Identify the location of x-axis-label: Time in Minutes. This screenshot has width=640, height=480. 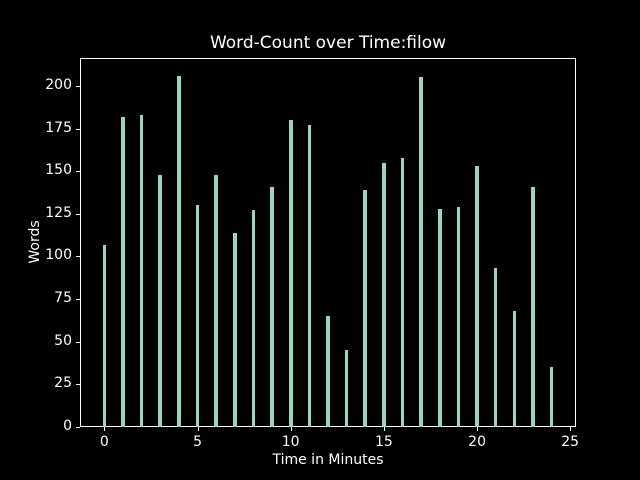
(328, 460).